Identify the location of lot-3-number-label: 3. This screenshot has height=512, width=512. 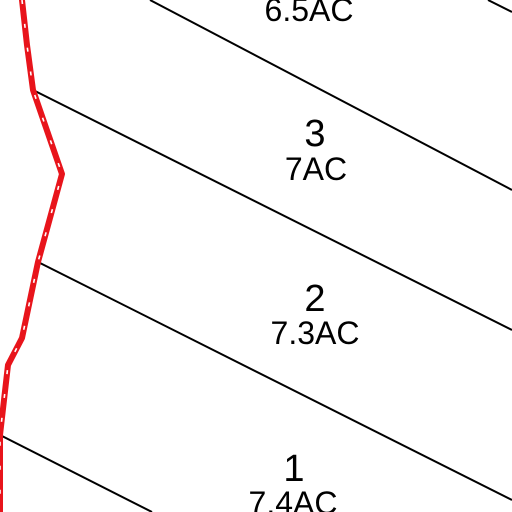
(315, 134).